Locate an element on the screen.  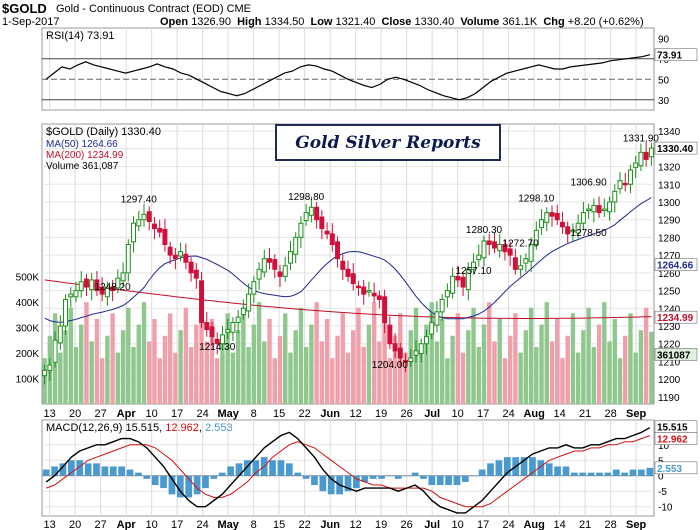
high-label: High is located at coordinates (249, 22).